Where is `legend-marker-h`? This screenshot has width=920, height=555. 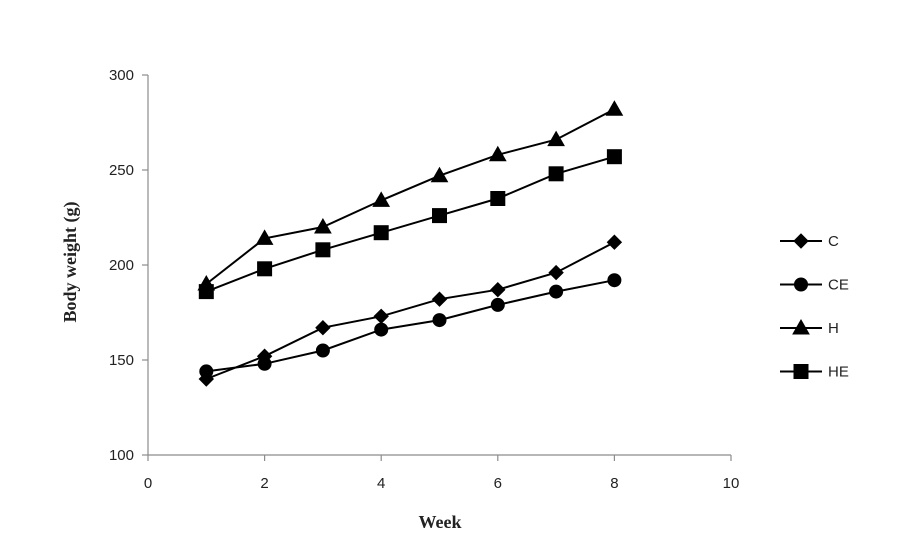
legend-marker-h is located at coordinates (801, 326).